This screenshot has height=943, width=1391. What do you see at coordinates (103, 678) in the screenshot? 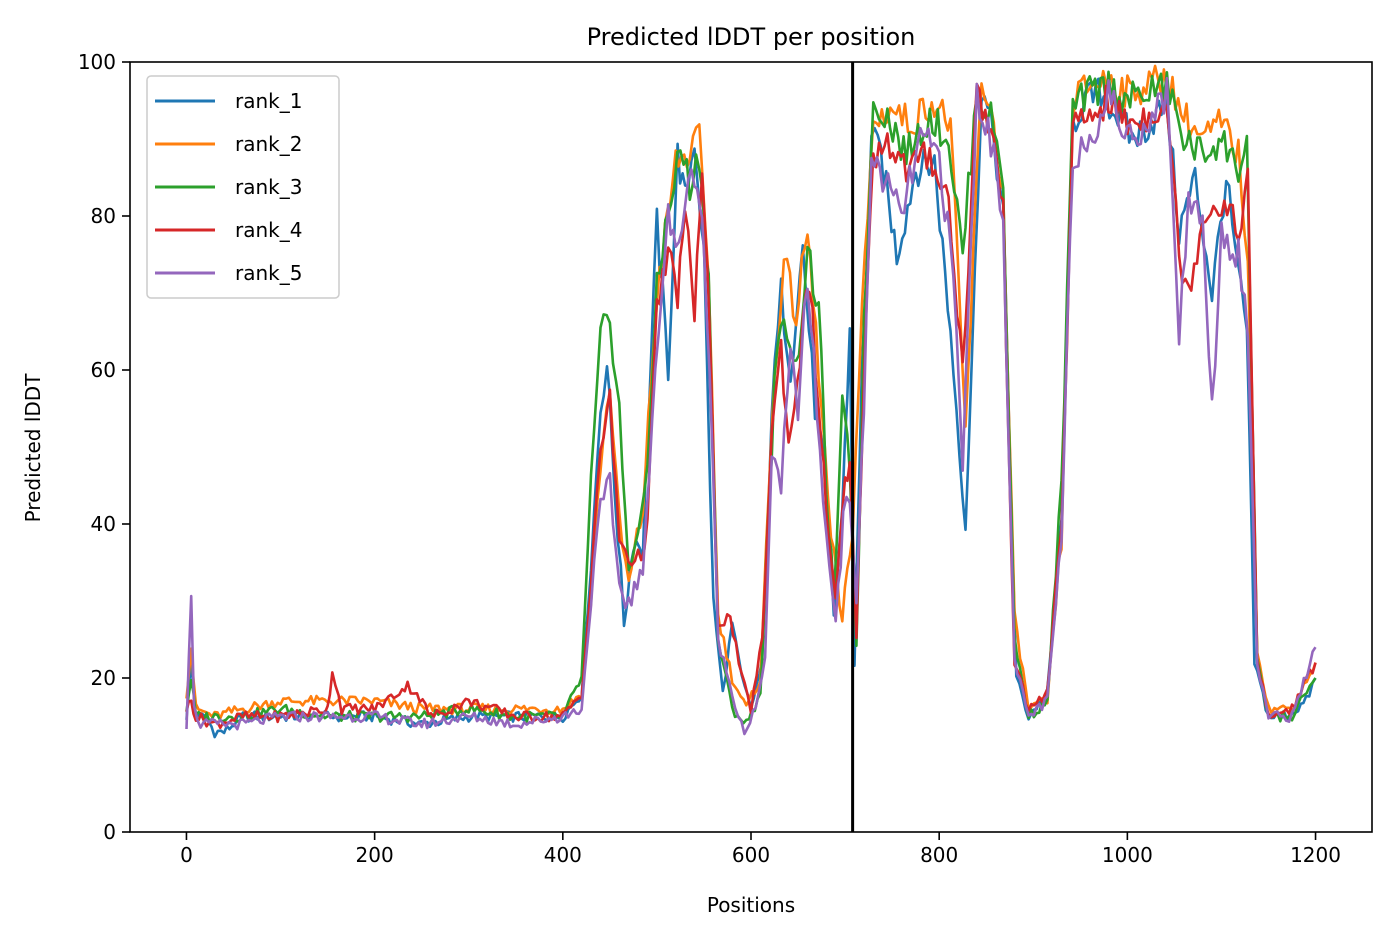
I see `y-tick-label: 20` at bounding box center [103, 678].